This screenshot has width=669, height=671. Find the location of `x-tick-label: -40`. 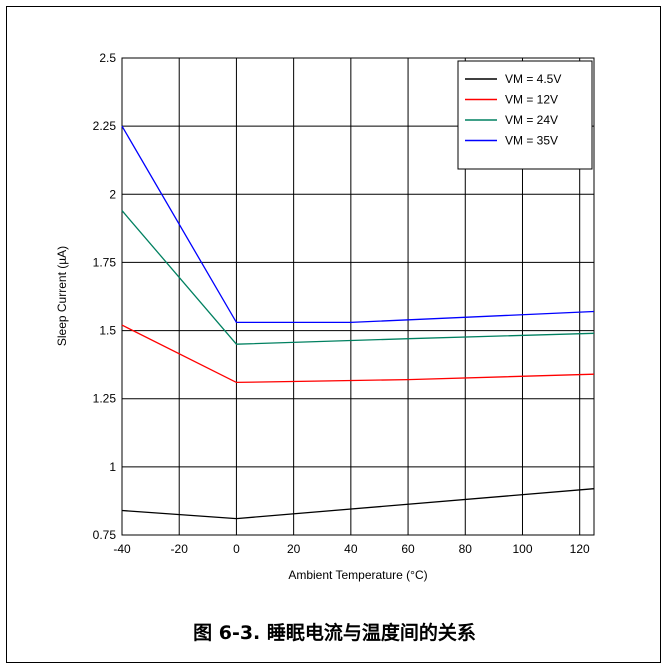

x-tick-label: -40 is located at coordinates (122, 549).